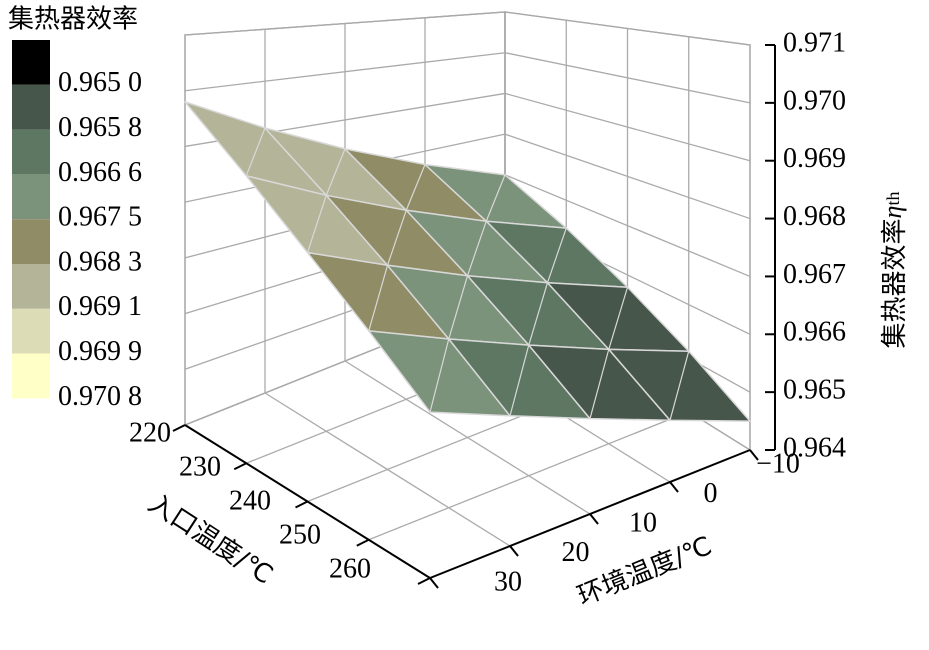 The width and height of the screenshot is (929, 650). Describe the element at coordinates (250, 500) in the screenshot. I see `x-tick-label: 240` at that location.